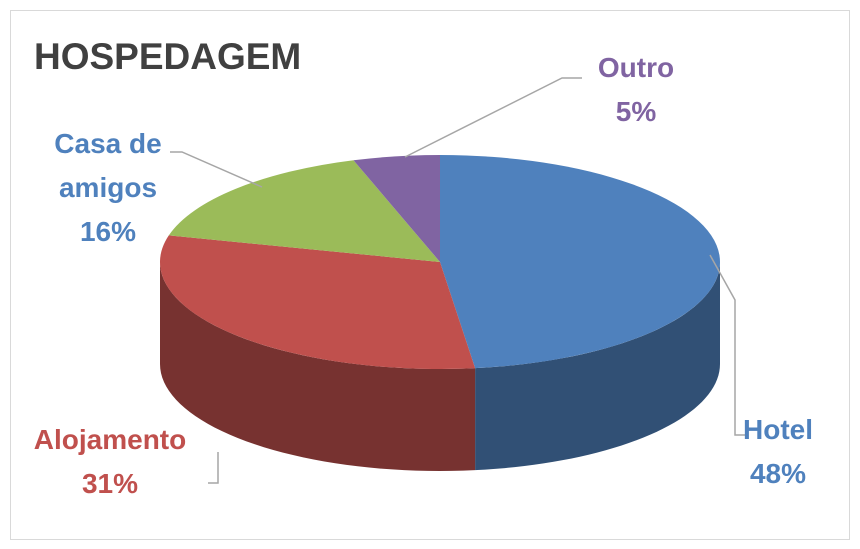 This screenshot has width=860, height=549. Describe the element at coordinates (636, 67) in the screenshot. I see `category-label: Outro` at that location.